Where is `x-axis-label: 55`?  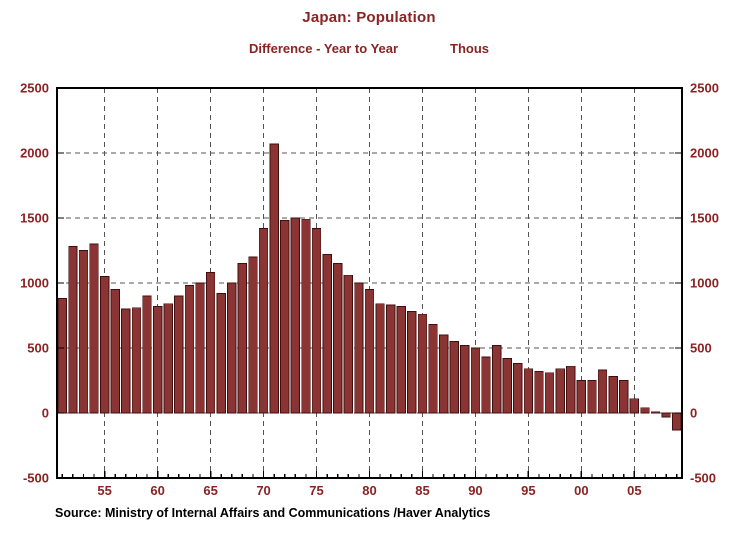
x-axis-label: 55 is located at coordinates (104, 490).